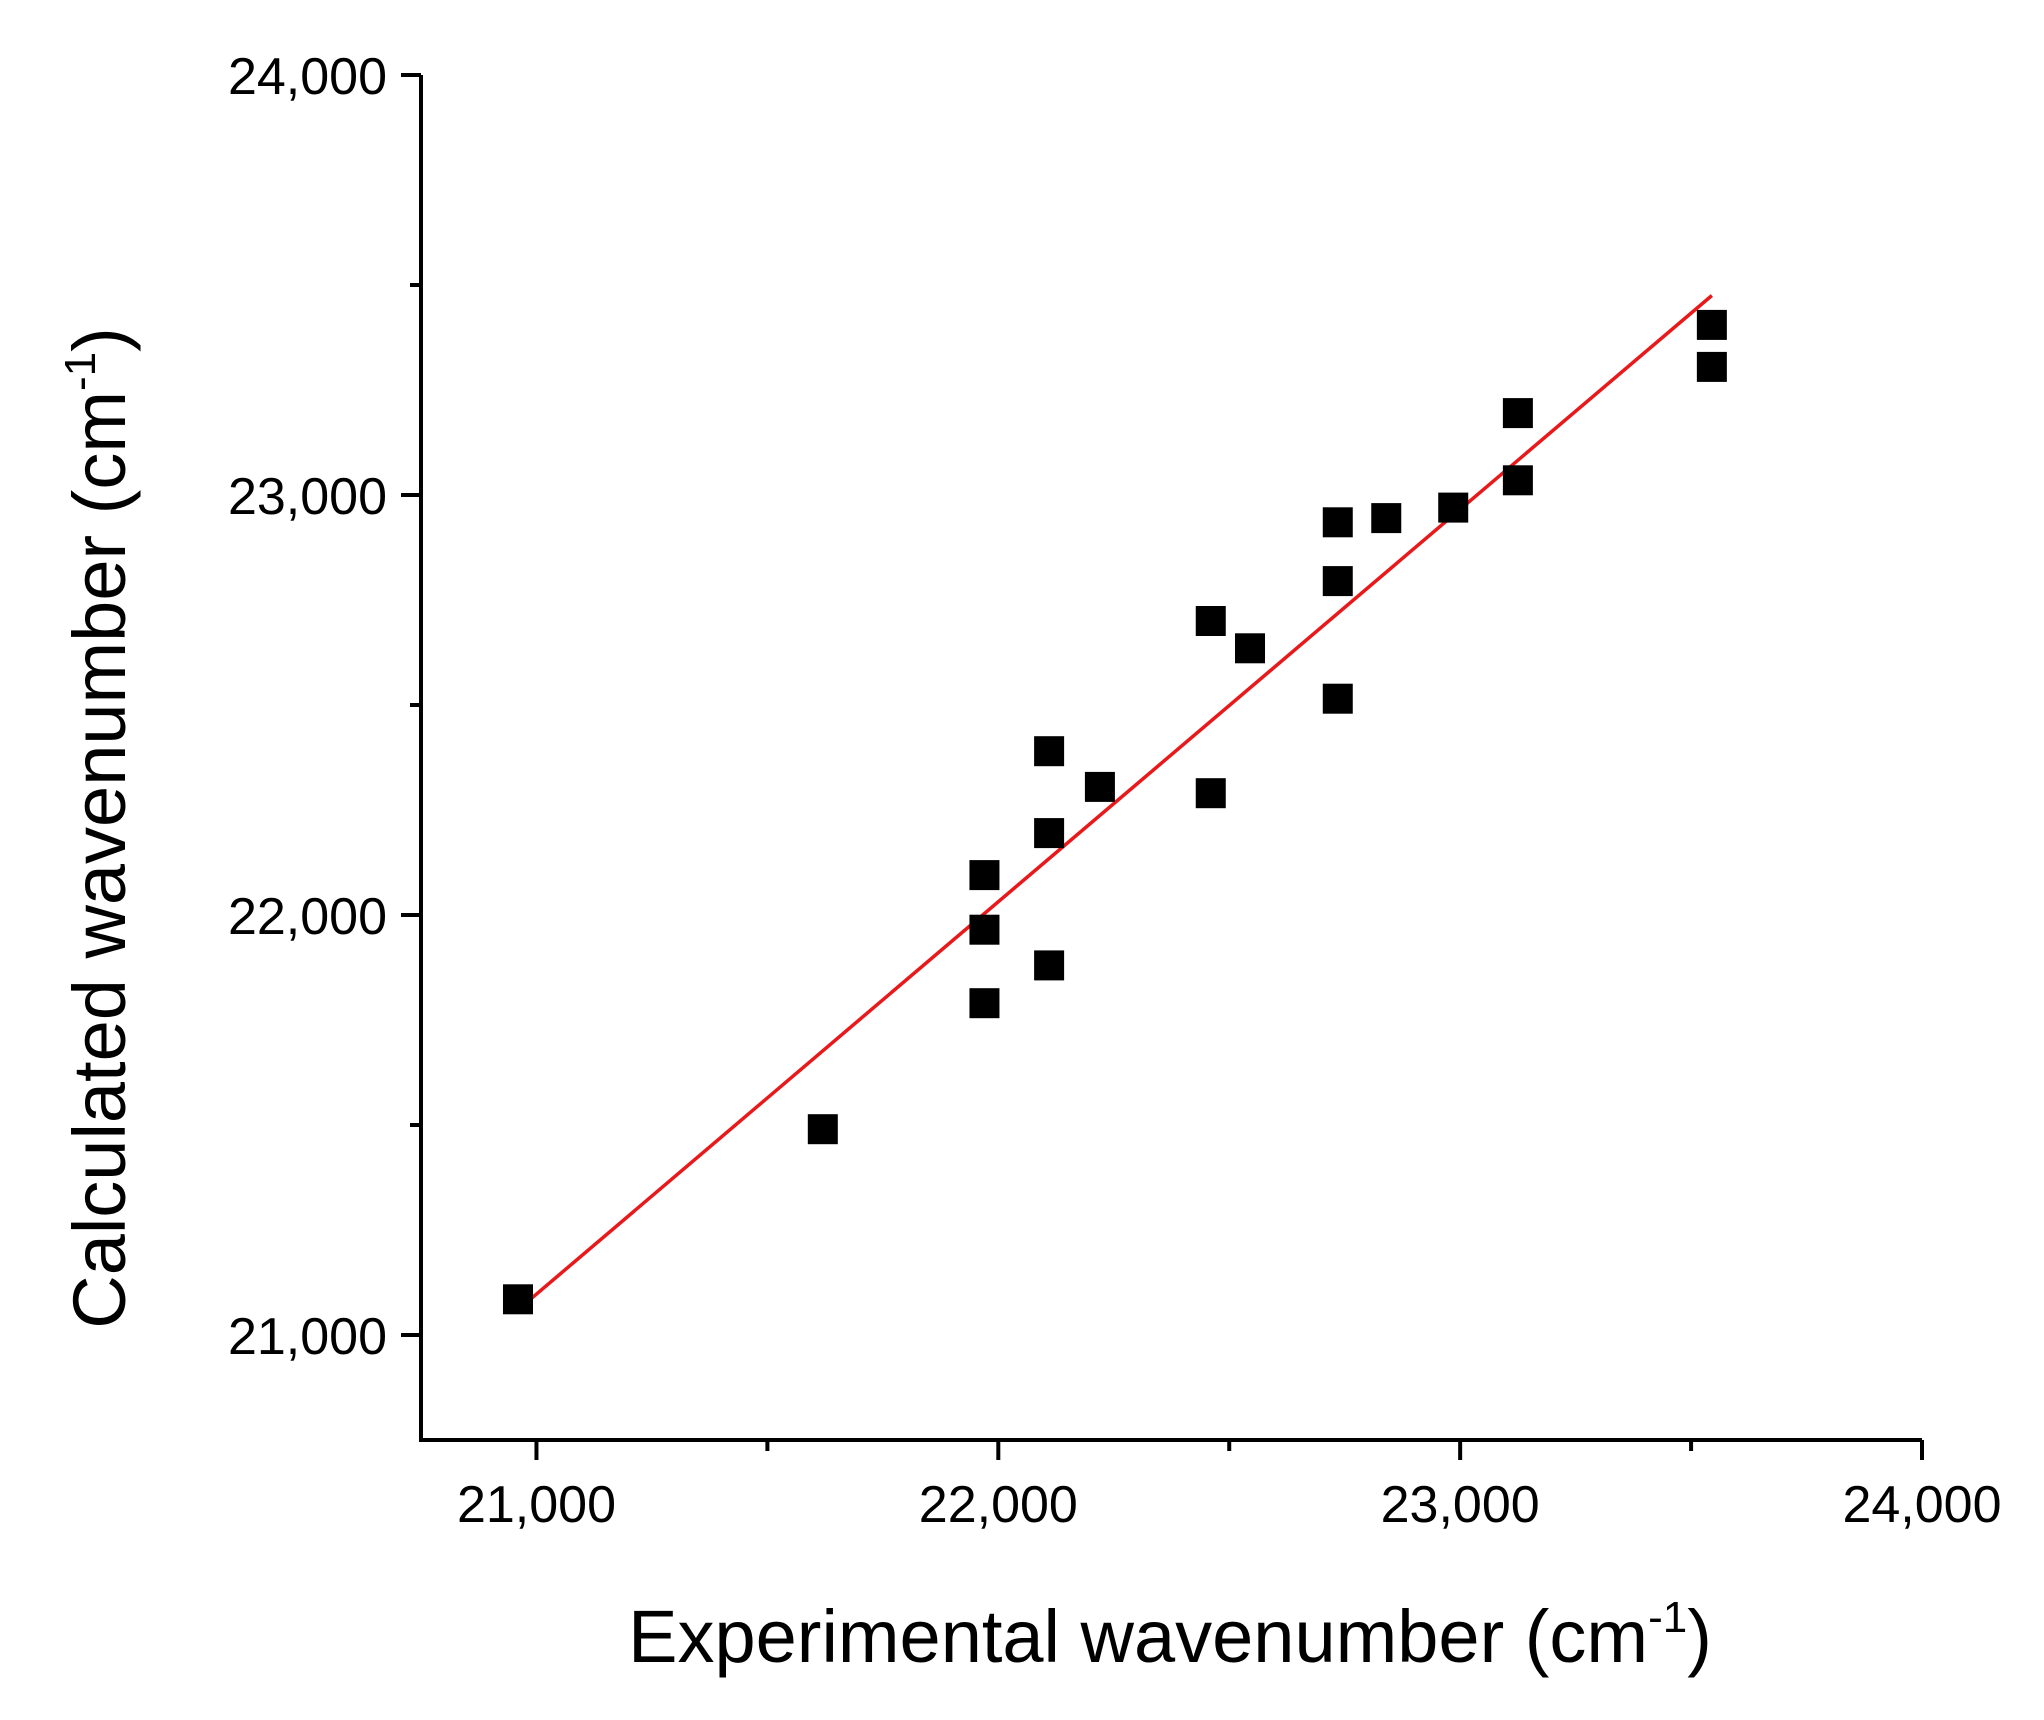 Image resolution: width=2044 pixels, height=1720 pixels. Describe the element at coordinates (1170, 1635) in the screenshot. I see `x-axis-title: Experimental wavenumber (cm-1)` at that location.